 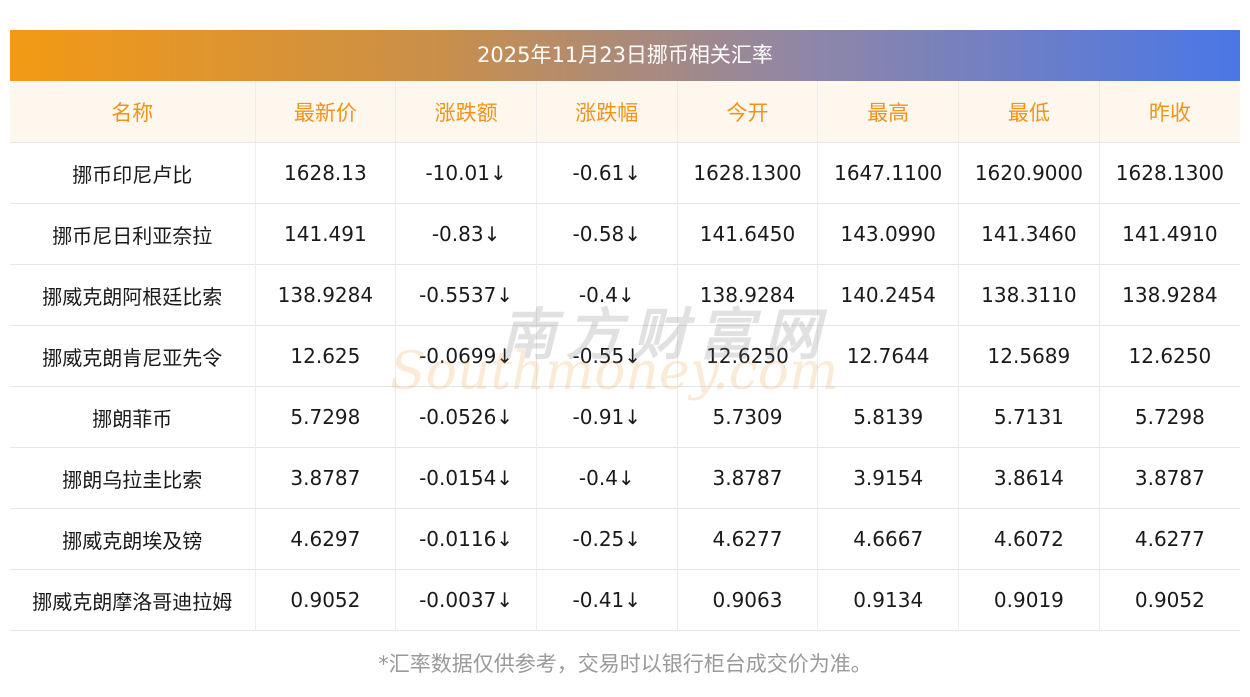 I want to click on cell-high-value: 1647.1100, so click(x=888, y=173).